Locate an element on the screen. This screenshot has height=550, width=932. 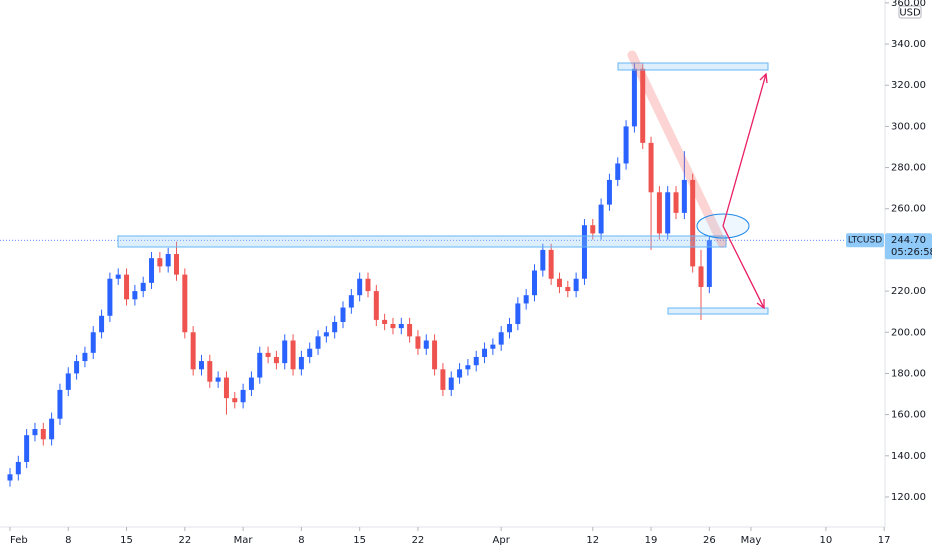
target-zone is located at coordinates (718, 311).